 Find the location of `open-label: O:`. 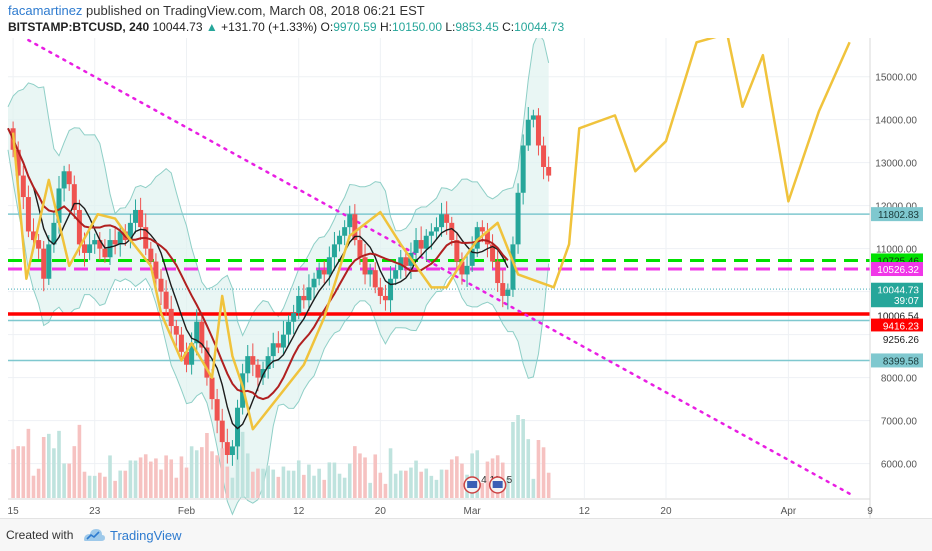

open-label: O: is located at coordinates (327, 27).